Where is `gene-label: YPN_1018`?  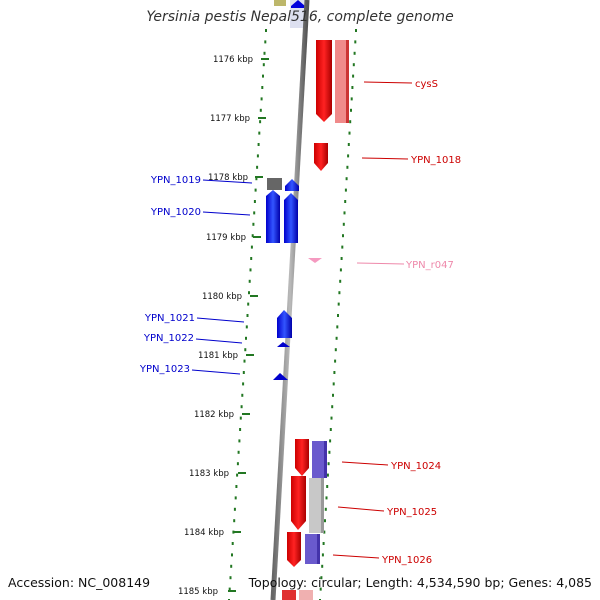 gene-label: YPN_1018 is located at coordinates (435, 160).